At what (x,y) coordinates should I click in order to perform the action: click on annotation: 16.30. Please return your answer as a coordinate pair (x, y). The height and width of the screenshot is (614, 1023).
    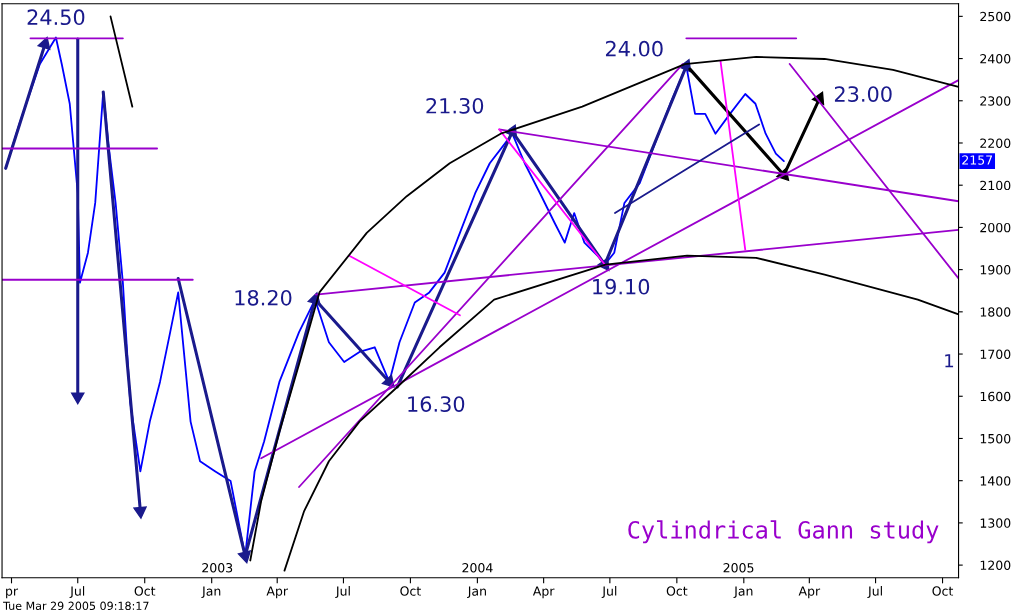
    Looking at the image, I should click on (436, 404).